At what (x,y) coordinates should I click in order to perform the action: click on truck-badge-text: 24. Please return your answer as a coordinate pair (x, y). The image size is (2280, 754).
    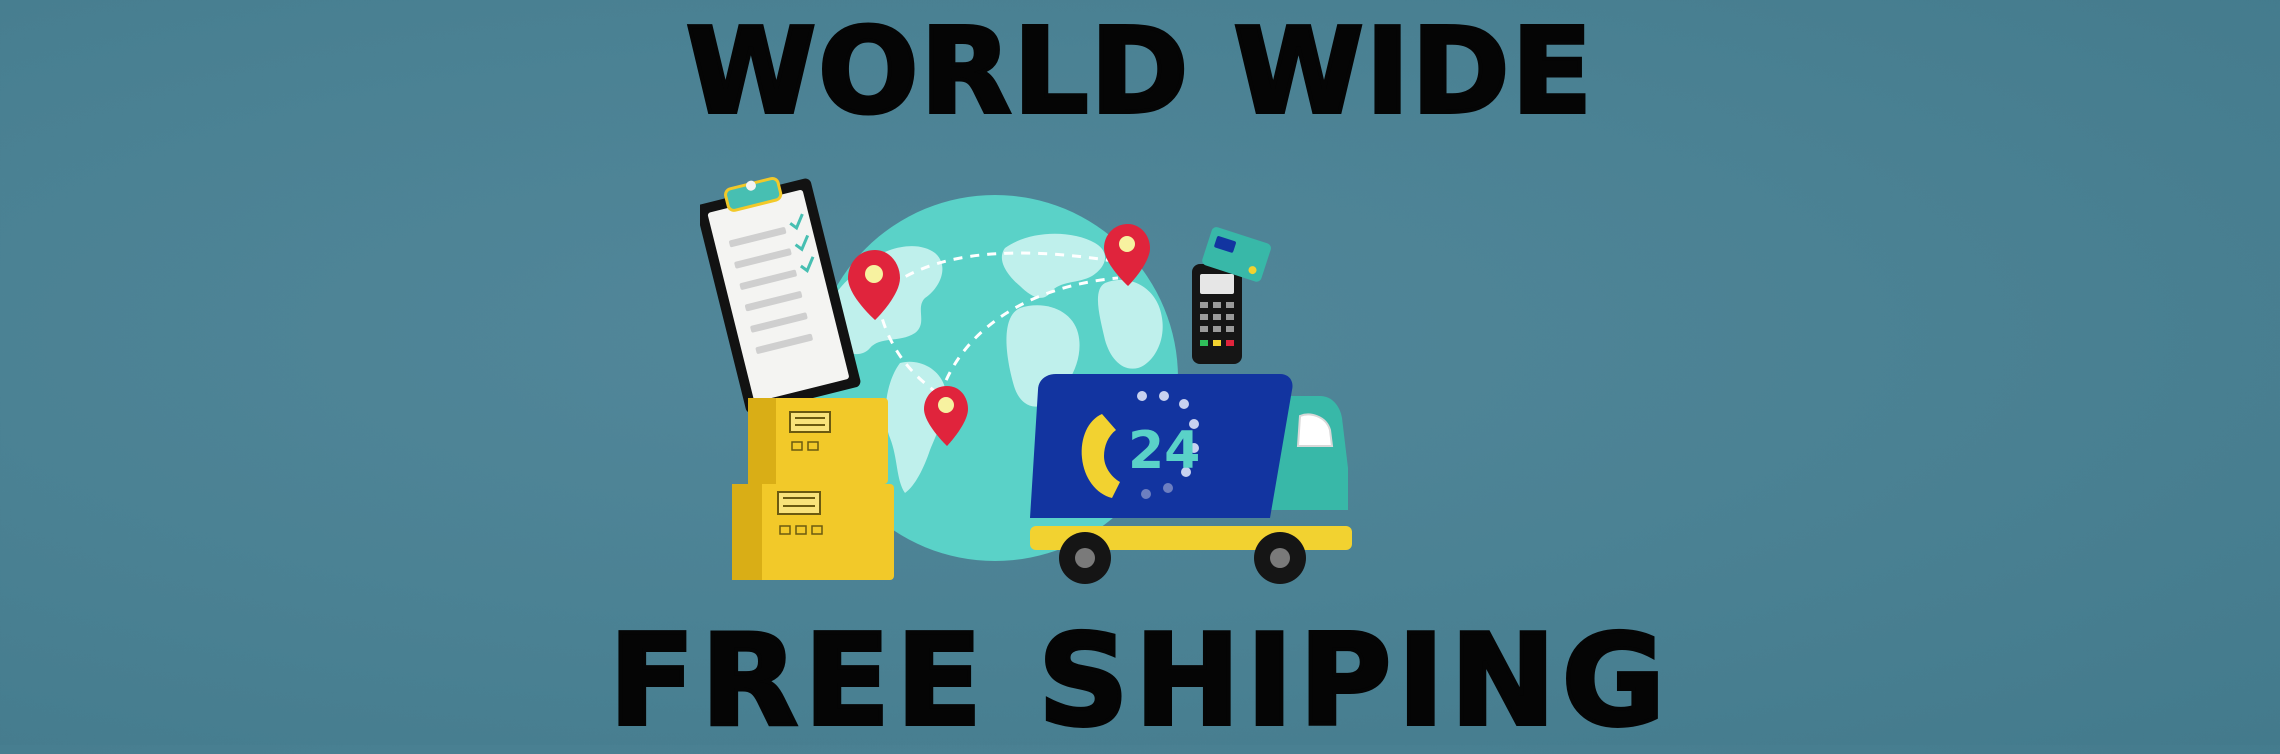
    Looking at the image, I should click on (1164, 451).